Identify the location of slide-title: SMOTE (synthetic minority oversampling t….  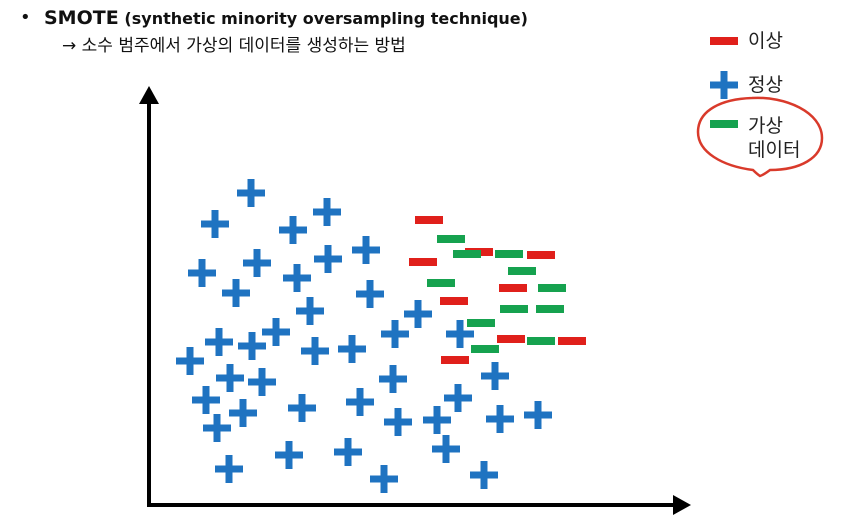
(286, 18).